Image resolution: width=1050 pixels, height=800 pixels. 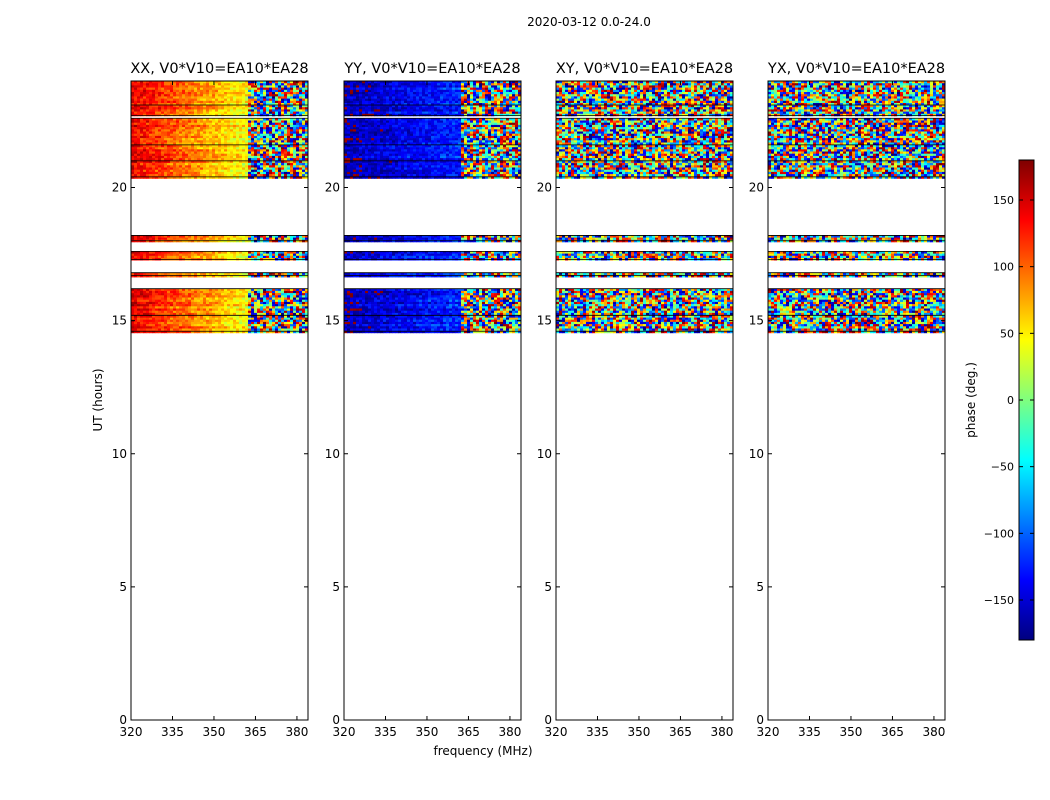 What do you see at coordinates (589, 22) in the screenshot?
I see `suptitle: 2020-03-12 0.0-24.0` at bounding box center [589, 22].